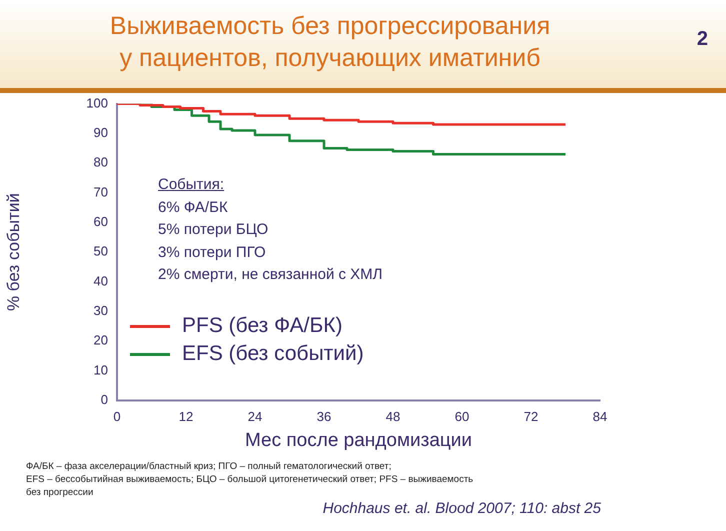  I want to click on y-tick-label: 20, so click(101, 340).